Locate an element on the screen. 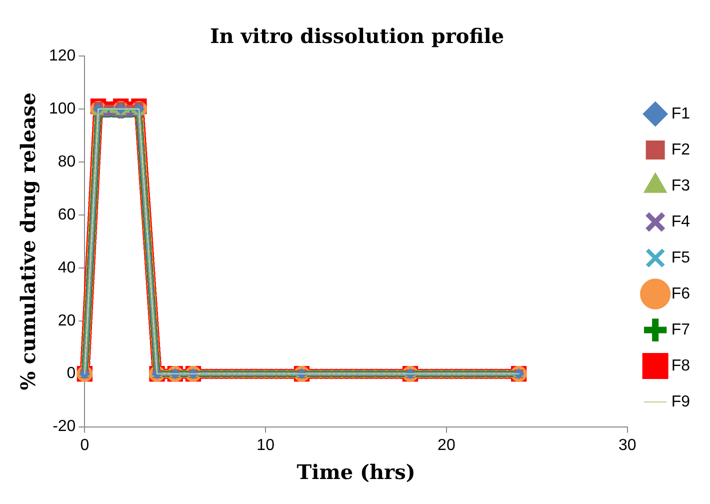 The height and width of the screenshot is (504, 710). y-tick-label: 100 is located at coordinates (62, 109).